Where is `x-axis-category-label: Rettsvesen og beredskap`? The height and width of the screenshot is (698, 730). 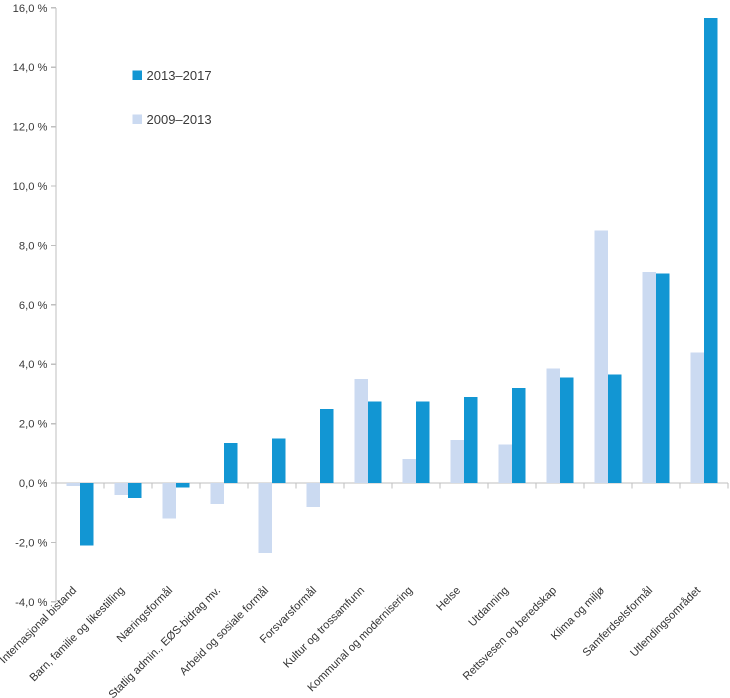
x-axis-category-label: Rettsvesen og beredskap is located at coordinates (510, 634).